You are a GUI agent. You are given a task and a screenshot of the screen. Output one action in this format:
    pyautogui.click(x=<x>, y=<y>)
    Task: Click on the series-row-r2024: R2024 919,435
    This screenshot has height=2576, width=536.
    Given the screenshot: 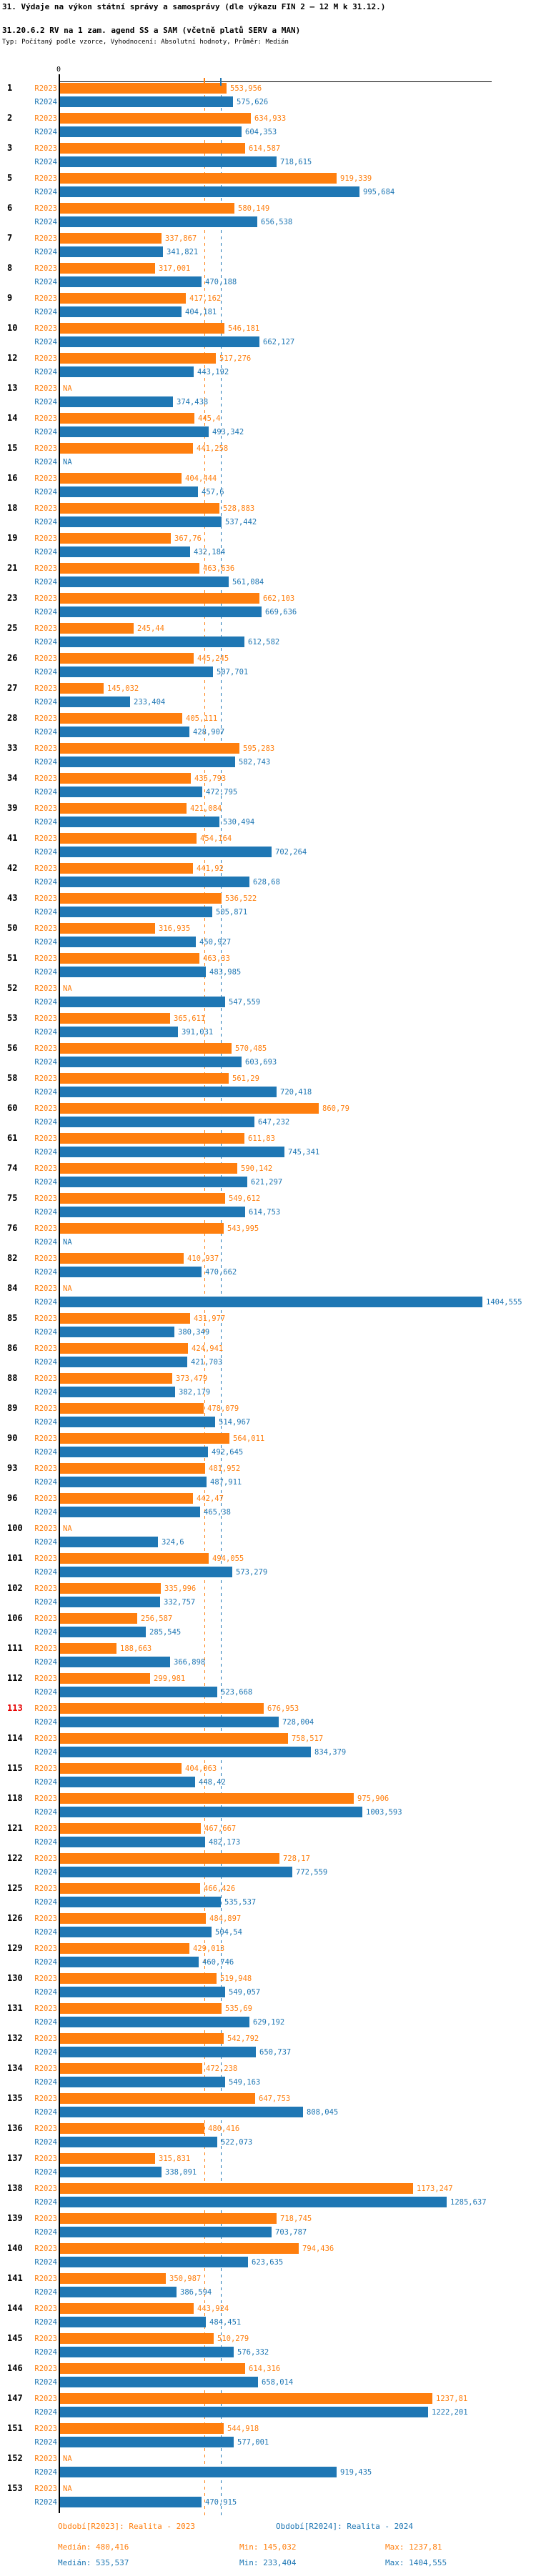 What is the action you would take?
    pyautogui.click(x=268, y=2472)
    